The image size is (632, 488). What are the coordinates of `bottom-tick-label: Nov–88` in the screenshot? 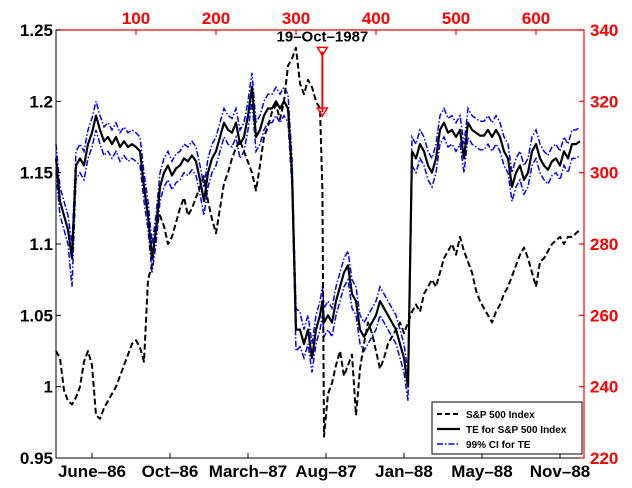 It's located at (560, 471).